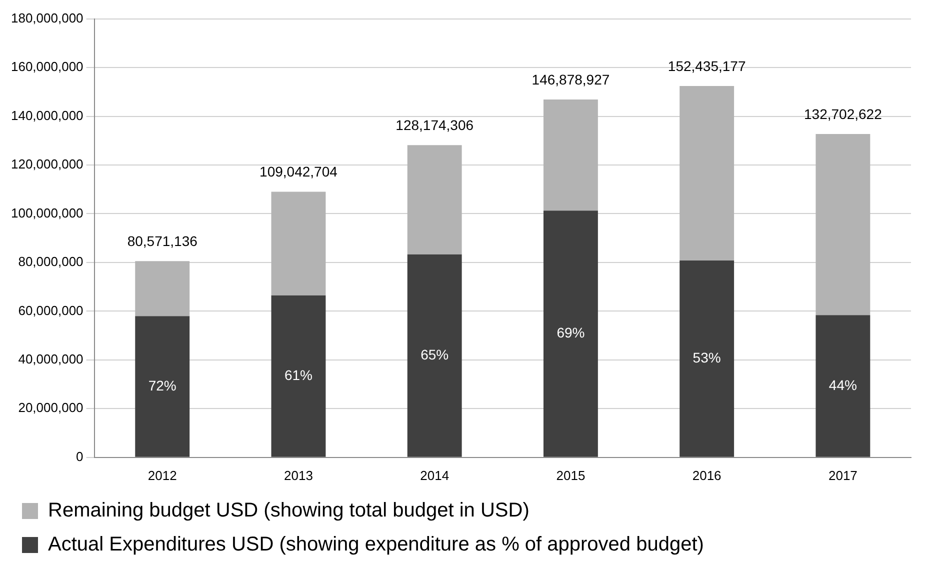 This screenshot has width=929, height=573. What do you see at coordinates (289, 511) in the screenshot?
I see `legend-label: Remaining budget USD (showing total budget in USD)` at bounding box center [289, 511].